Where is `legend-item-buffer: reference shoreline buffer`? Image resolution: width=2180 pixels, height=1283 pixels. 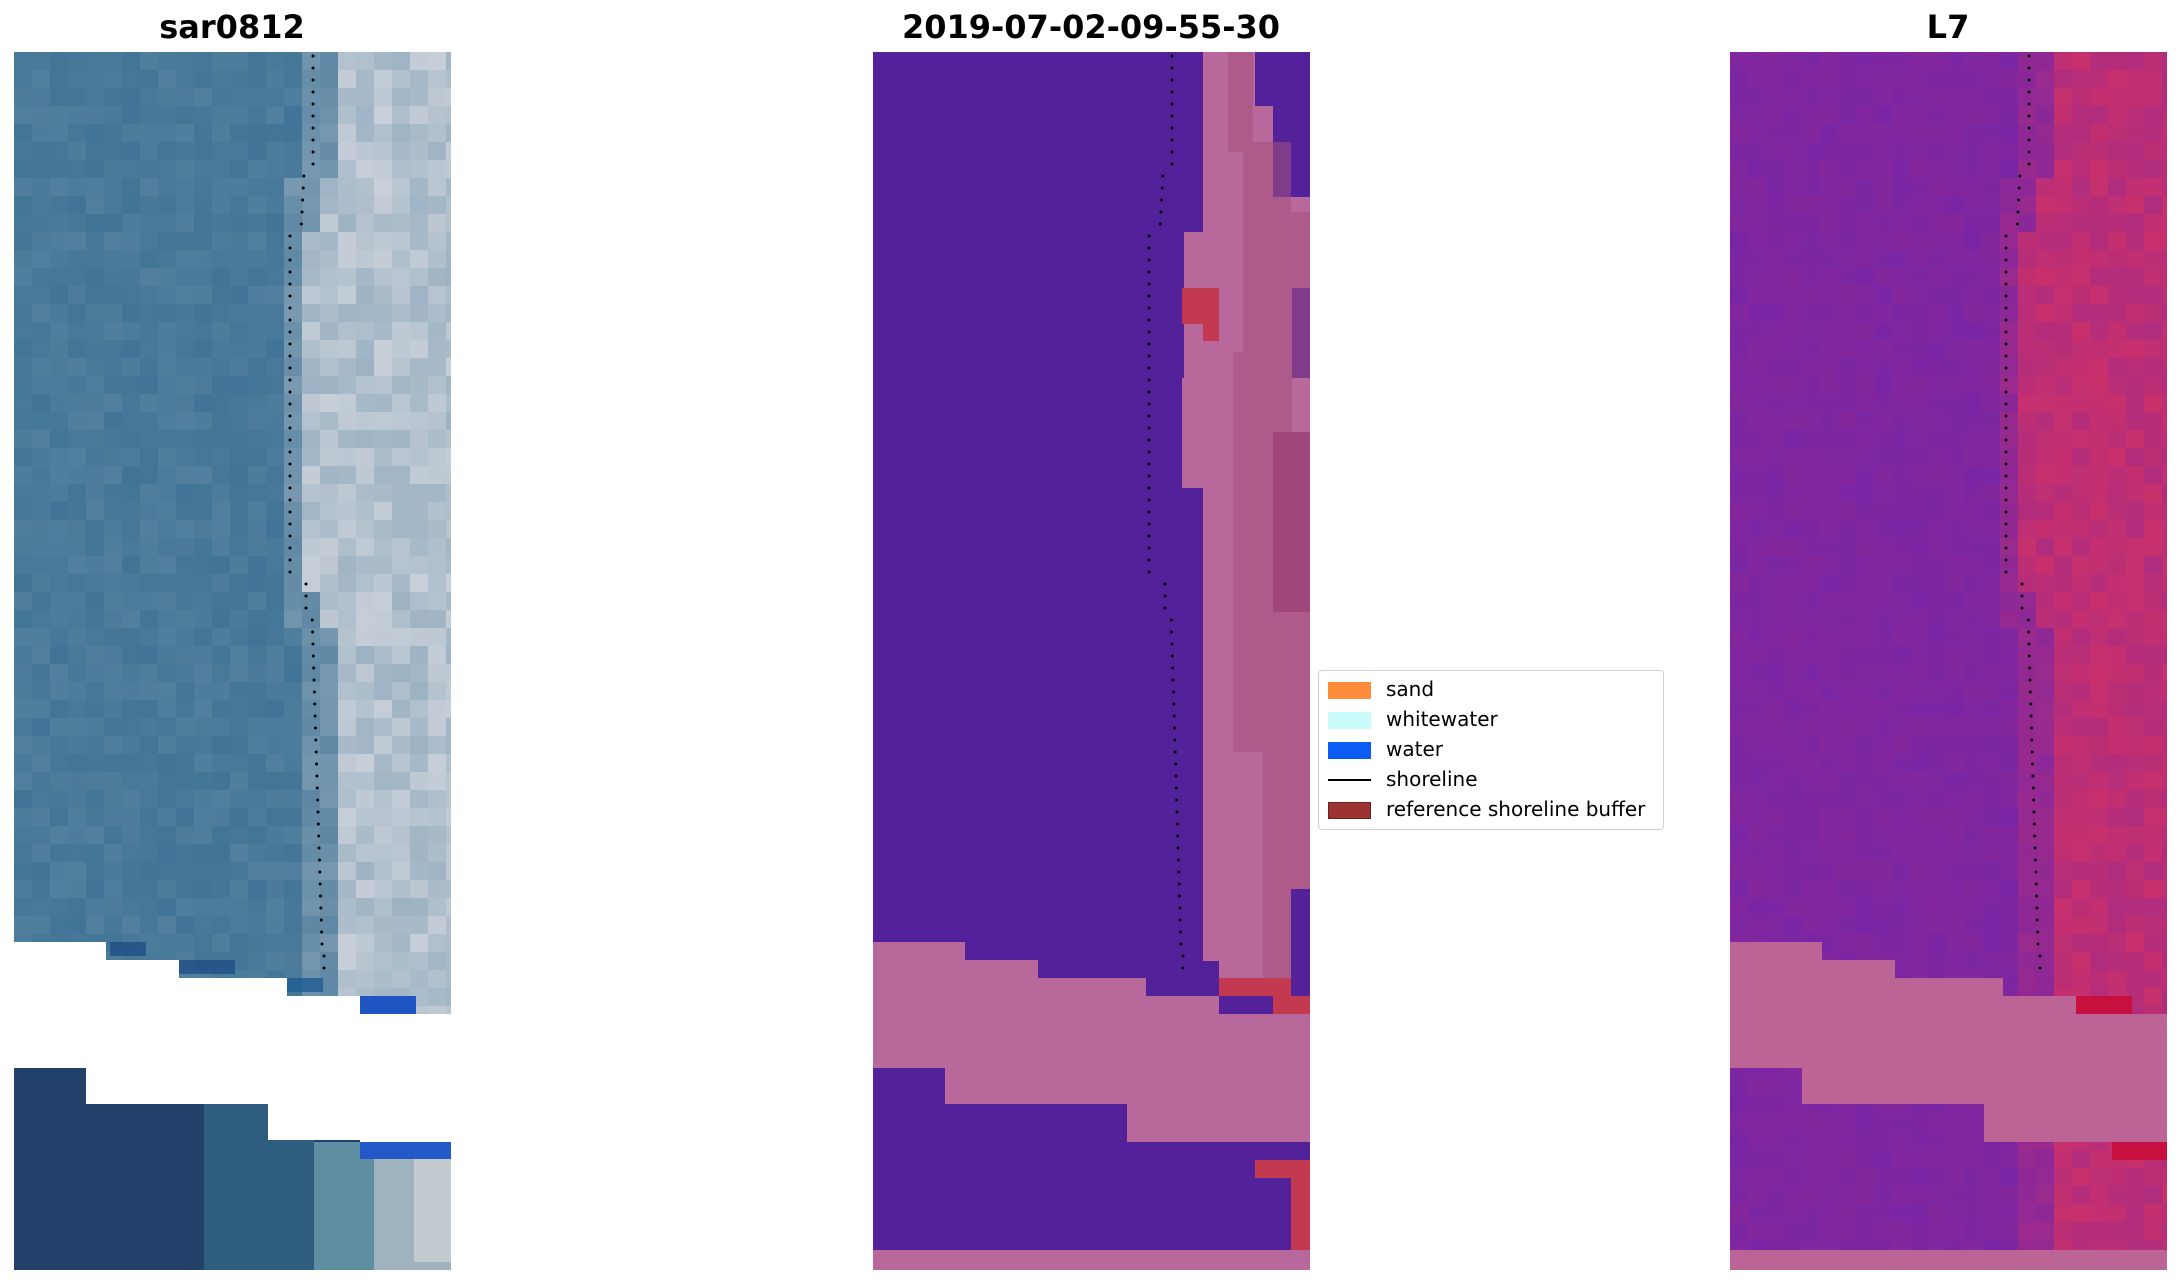 legend-item-buffer: reference shoreline buffer is located at coordinates (1491, 809).